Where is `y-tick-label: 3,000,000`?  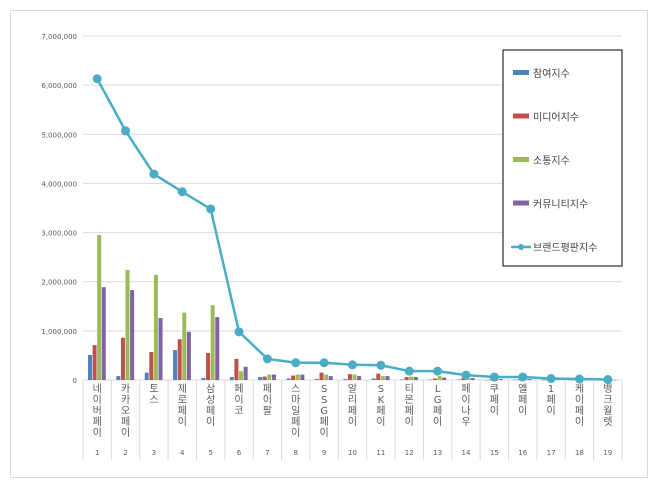
y-tick-label: 3,000,000 is located at coordinates (59, 234).